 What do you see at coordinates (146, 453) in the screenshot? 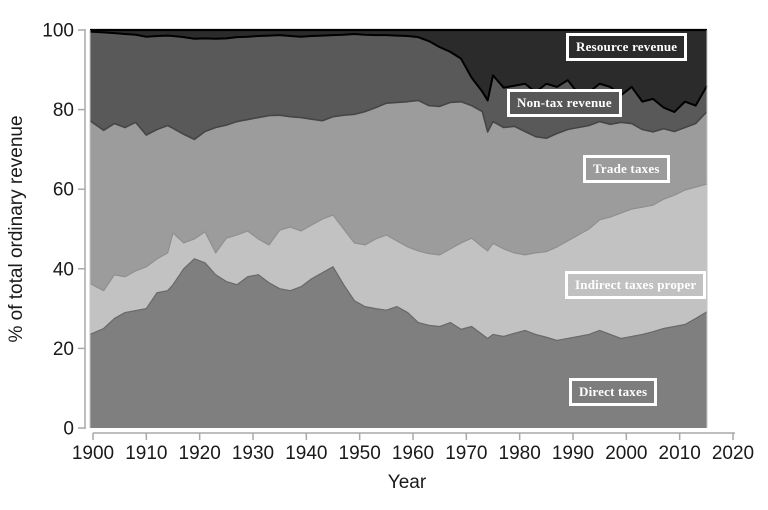
I see `svg-text: 1910` at bounding box center [146, 453].